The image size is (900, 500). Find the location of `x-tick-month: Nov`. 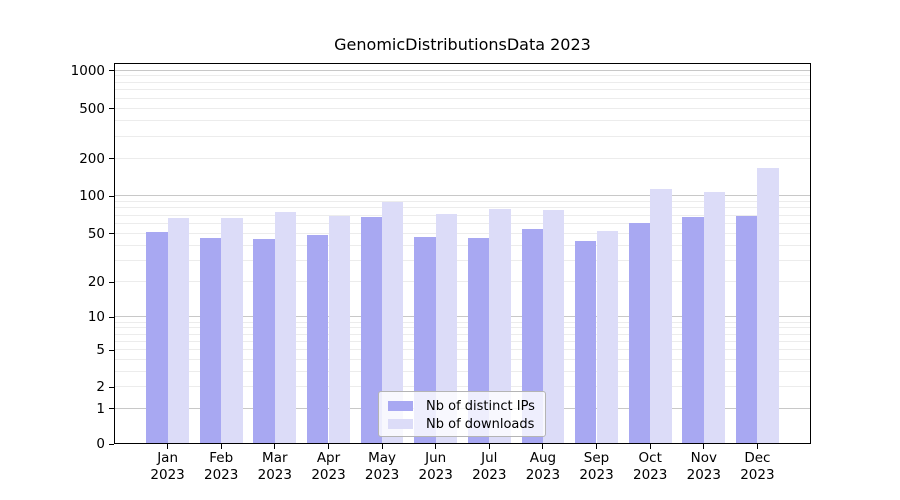

x-tick-month: Nov is located at coordinates (703, 458).